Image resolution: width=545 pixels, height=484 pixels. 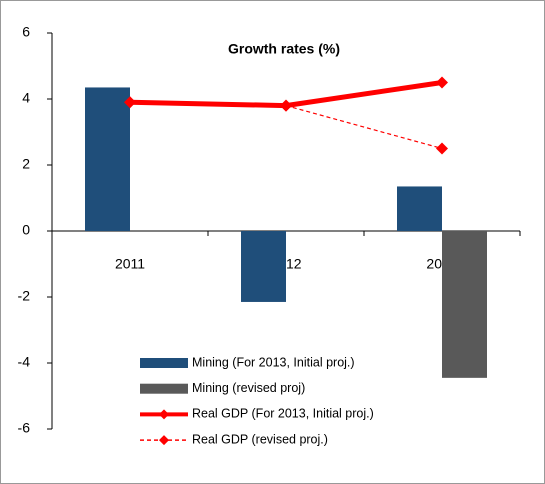 What do you see at coordinates (364, 127) in the screenshot?
I see `line` at bounding box center [364, 127].